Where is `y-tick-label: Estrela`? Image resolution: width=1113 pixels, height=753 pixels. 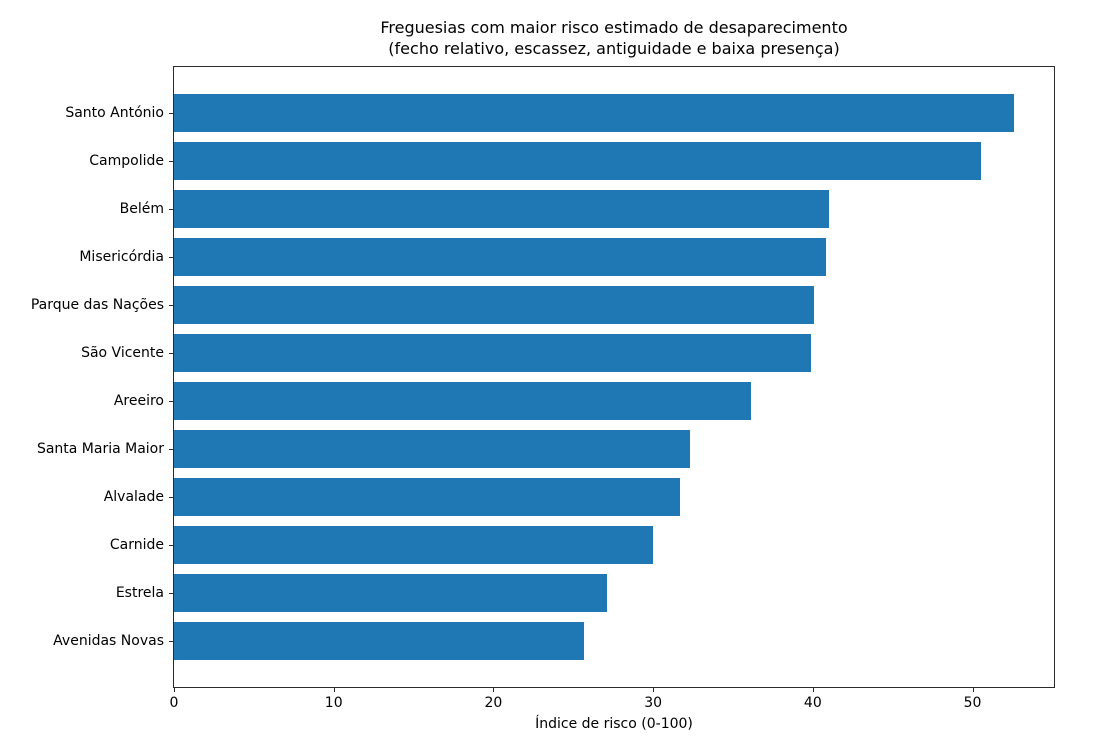
y-tick-label: Estrela is located at coordinates (139, 593).